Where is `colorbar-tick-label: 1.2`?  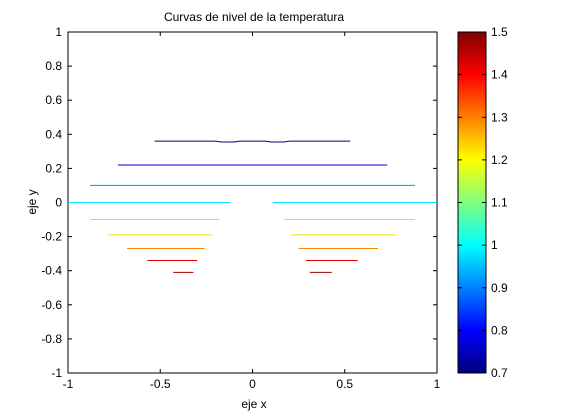 colorbar-tick-label: 1.2 is located at coordinates (499, 160).